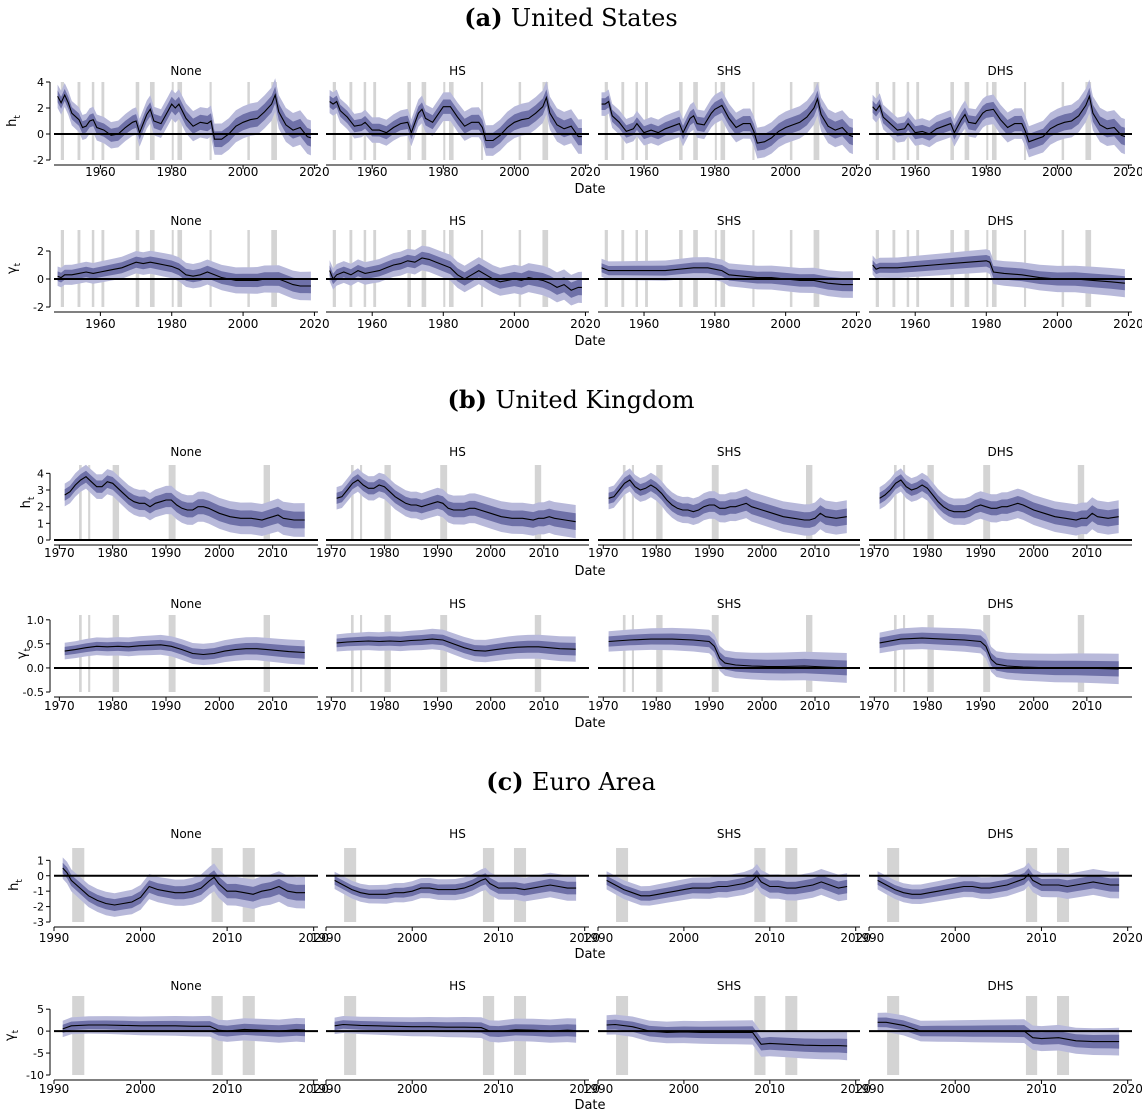  Describe the element at coordinates (735, 121) in the screenshot. I see `facet-panel: SHS 1960 1980 2000 2020` at that location.